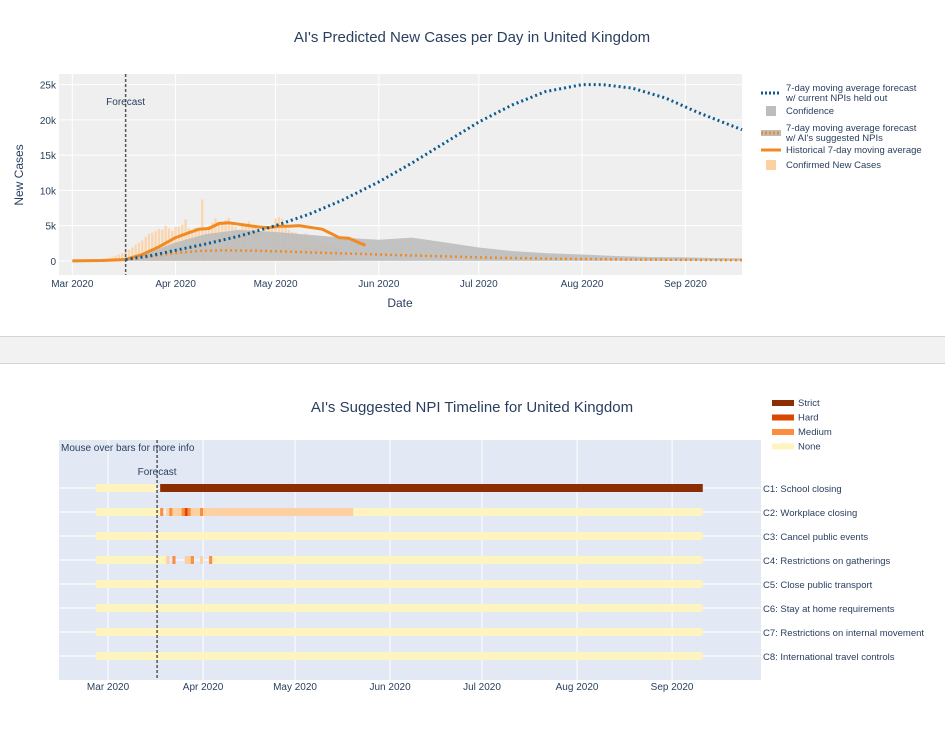 The image size is (945, 743). What do you see at coordinates (833, 165) in the screenshot?
I see `legend-entry-label: Confirmed New Cases` at bounding box center [833, 165].